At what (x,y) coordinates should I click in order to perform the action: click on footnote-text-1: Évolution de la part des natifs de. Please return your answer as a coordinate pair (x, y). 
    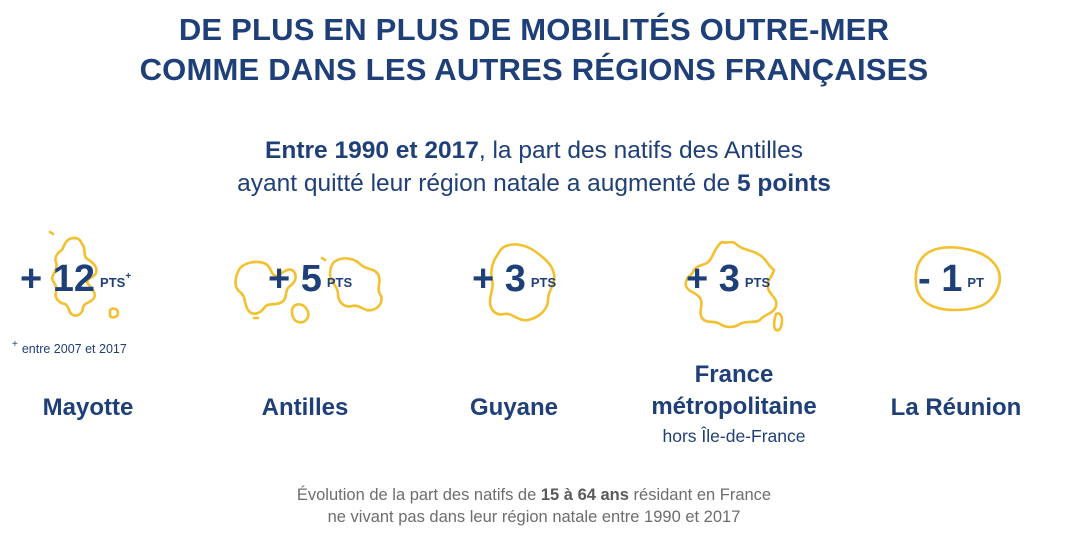
    Looking at the image, I should click on (418, 495).